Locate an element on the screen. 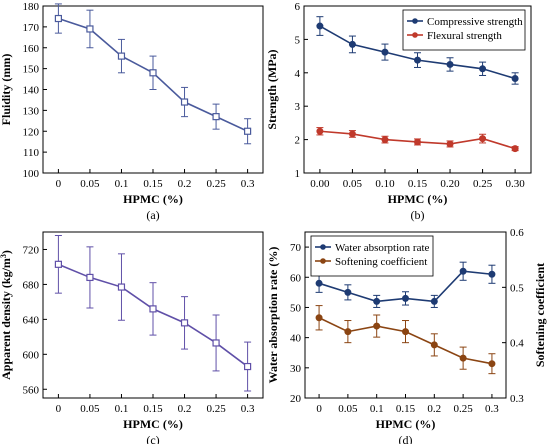 This screenshot has height=444, width=550. y-tick-label: 120 is located at coordinates (31, 132).